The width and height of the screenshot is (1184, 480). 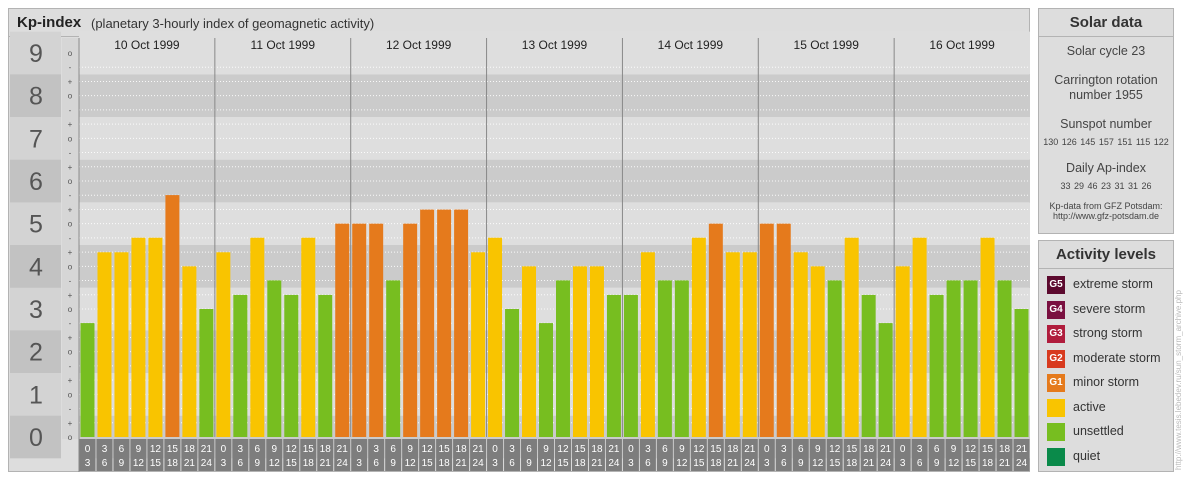 I want to click on legend-label: moderate storm, so click(x=1117, y=357).